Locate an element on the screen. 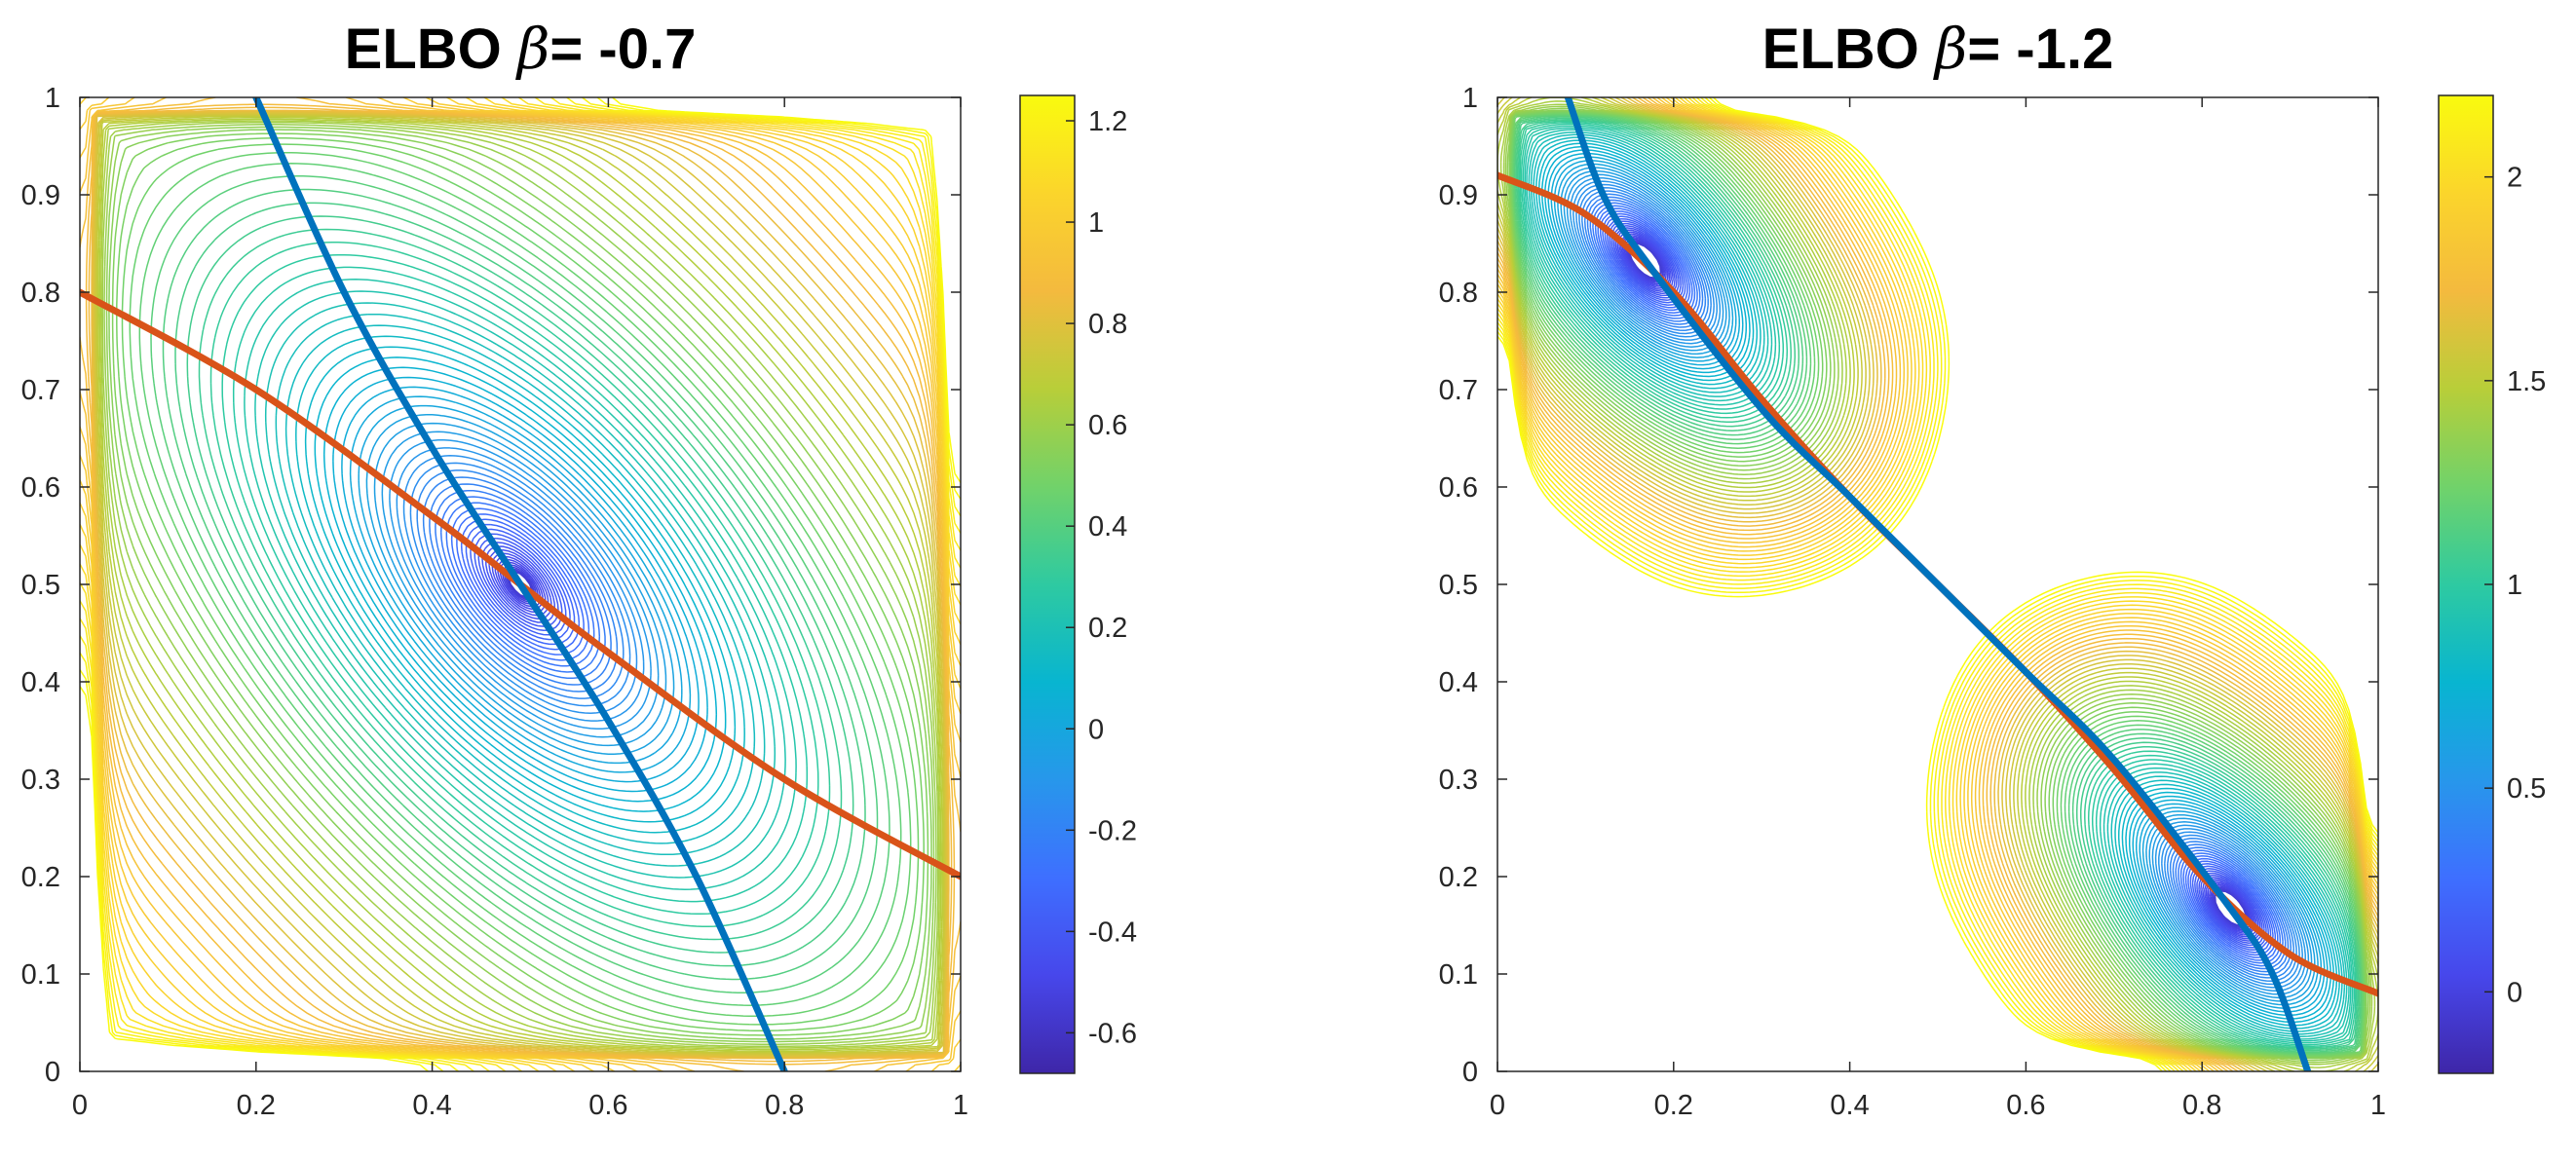 The width and height of the screenshot is (2576, 1161). x-tick-label-1-6: 1 is located at coordinates (960, 1105).